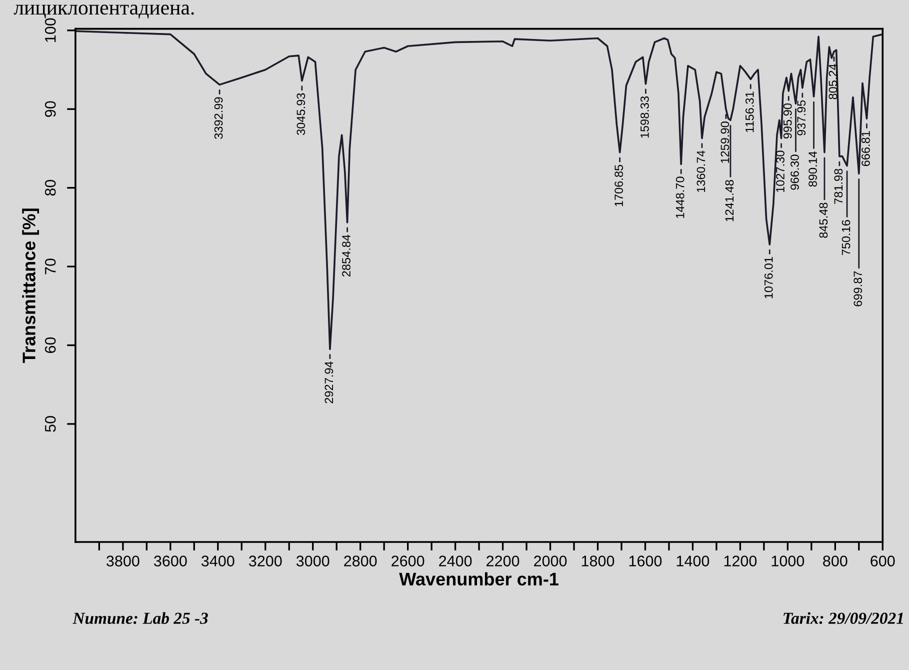 The image size is (909, 670). Describe the element at coordinates (882, 561) in the screenshot. I see `x-tick-label: 600` at that location.